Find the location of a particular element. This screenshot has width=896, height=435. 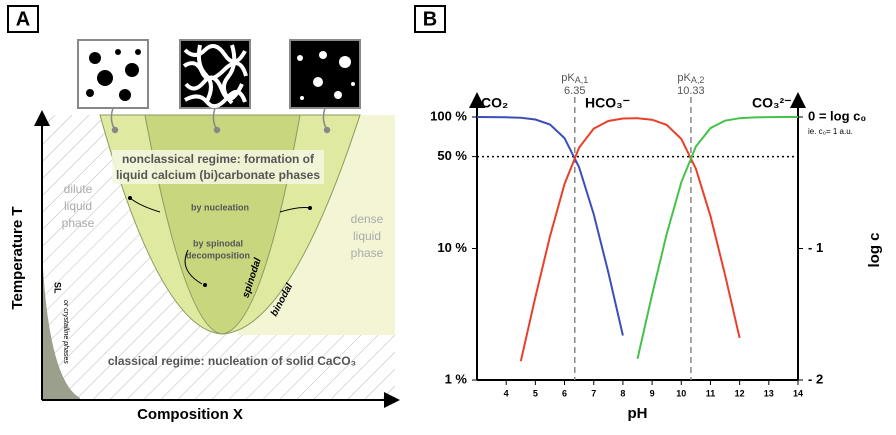

pk-label: pKA,1 is located at coordinates (574, 78).